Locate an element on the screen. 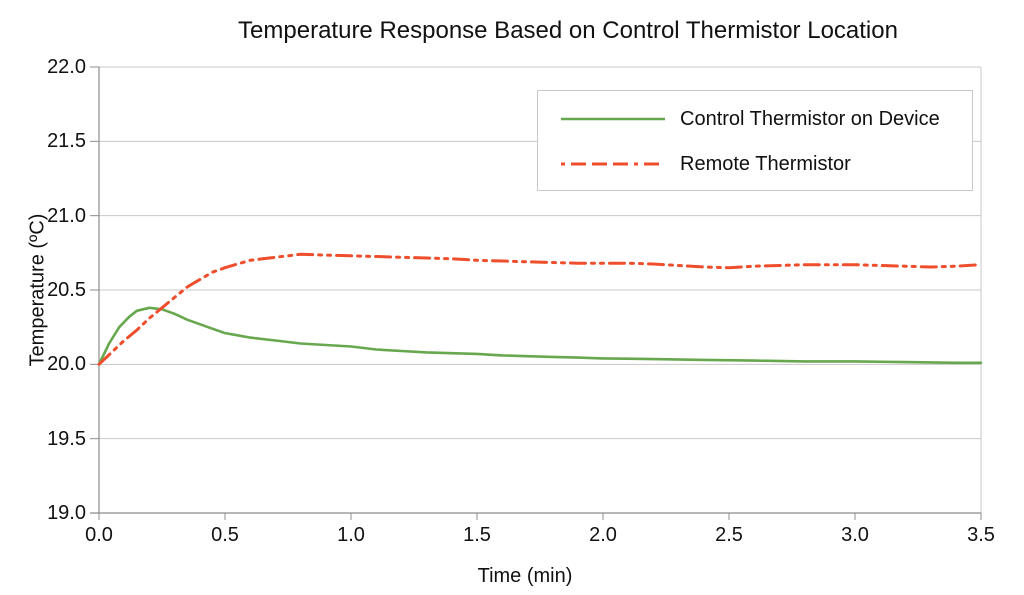 This screenshot has width=1024, height=595. x-tick-label: 0.5 is located at coordinates (225, 535).